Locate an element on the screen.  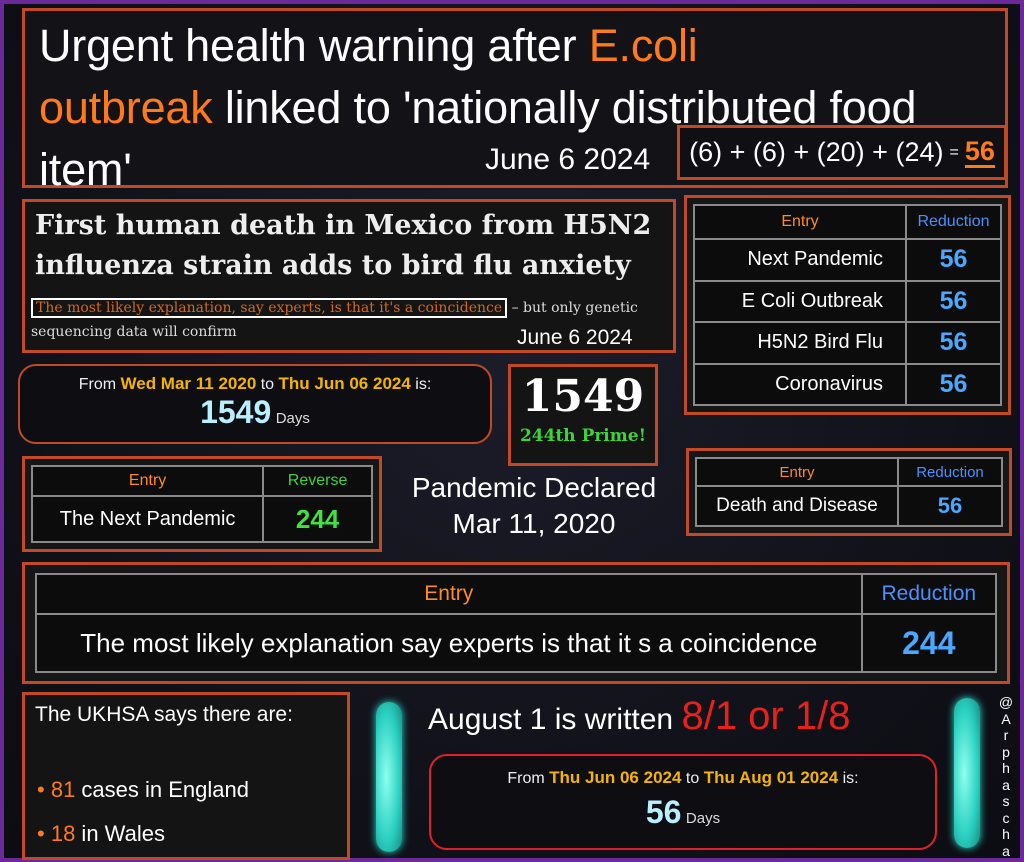
t3-head-entry: Entry is located at coordinates (797, 472).